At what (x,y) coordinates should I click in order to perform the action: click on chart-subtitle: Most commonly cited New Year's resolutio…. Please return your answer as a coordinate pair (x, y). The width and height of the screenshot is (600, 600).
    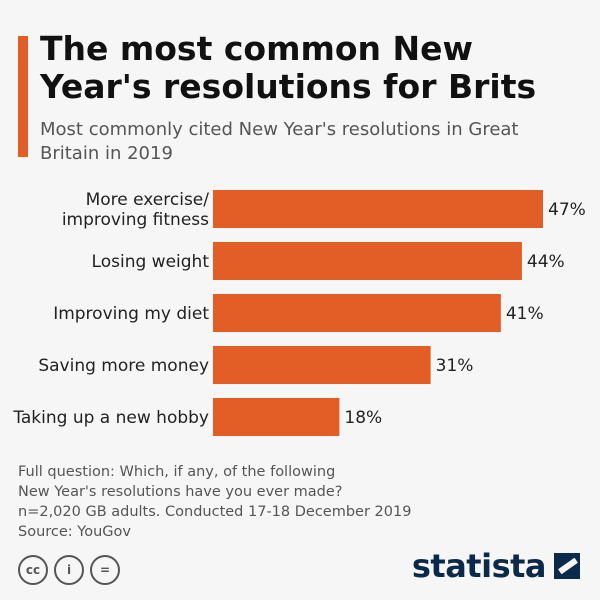
    Looking at the image, I should click on (279, 141).